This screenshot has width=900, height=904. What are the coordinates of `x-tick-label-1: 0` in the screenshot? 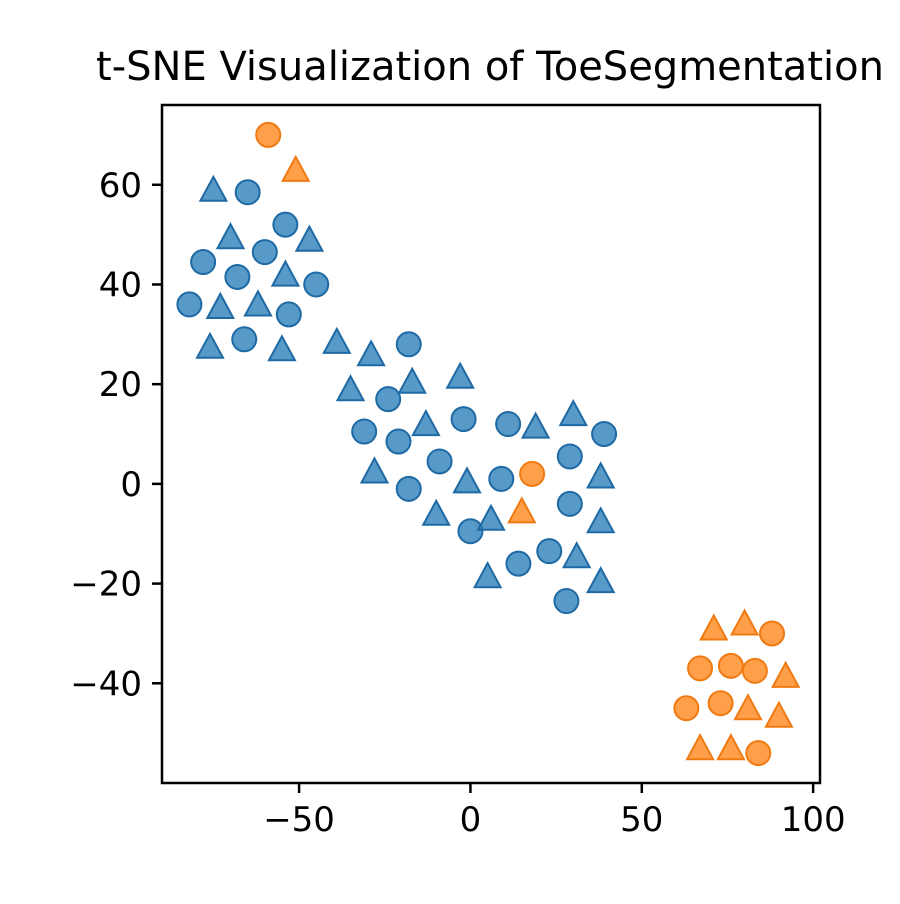 It's located at (471, 820).